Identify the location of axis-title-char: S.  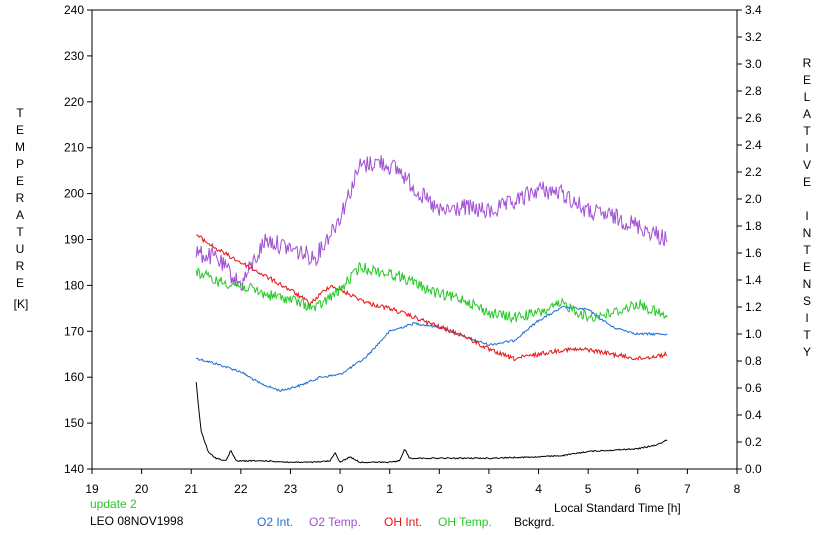
(806, 301).